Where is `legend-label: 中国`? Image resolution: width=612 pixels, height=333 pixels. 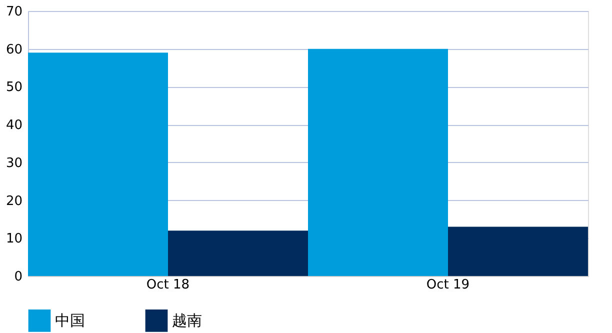
legend-label: 中国 is located at coordinates (70, 321).